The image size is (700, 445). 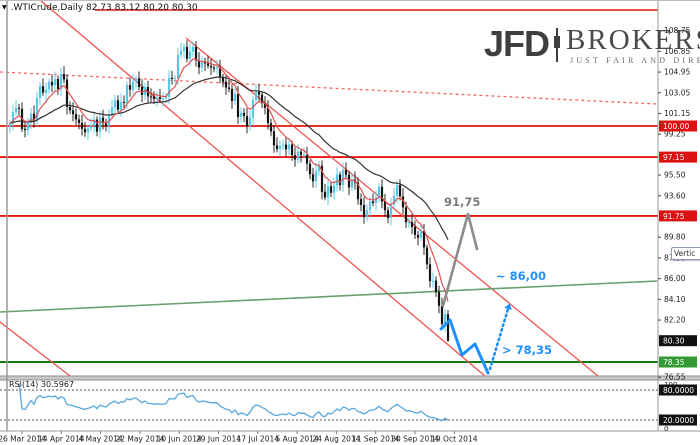 I want to click on svg-text: 89.80, so click(x=675, y=237).